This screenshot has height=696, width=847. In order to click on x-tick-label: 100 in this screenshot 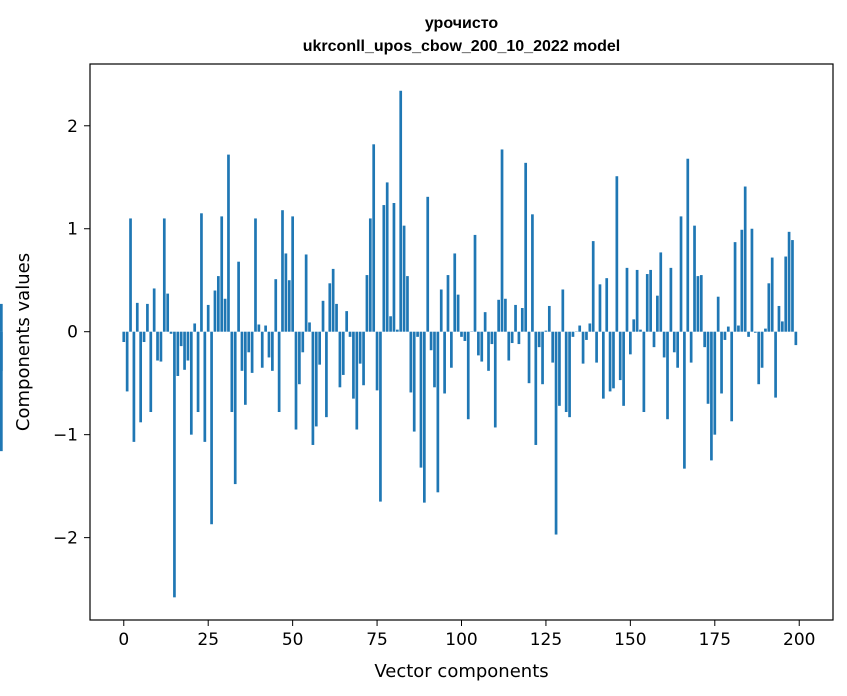, I will do `click(461, 640)`.